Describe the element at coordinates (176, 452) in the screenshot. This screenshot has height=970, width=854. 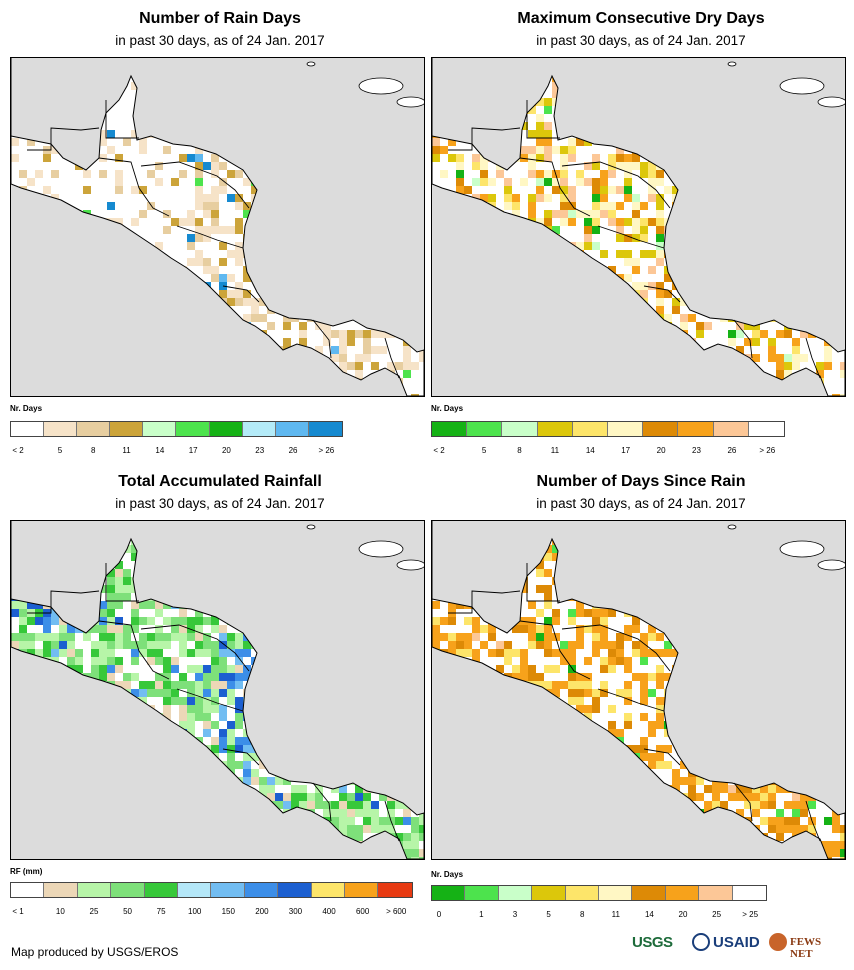
I see `legend-labels: < 2 5 8 11 14 17 20 23 26 > 26` at that location.